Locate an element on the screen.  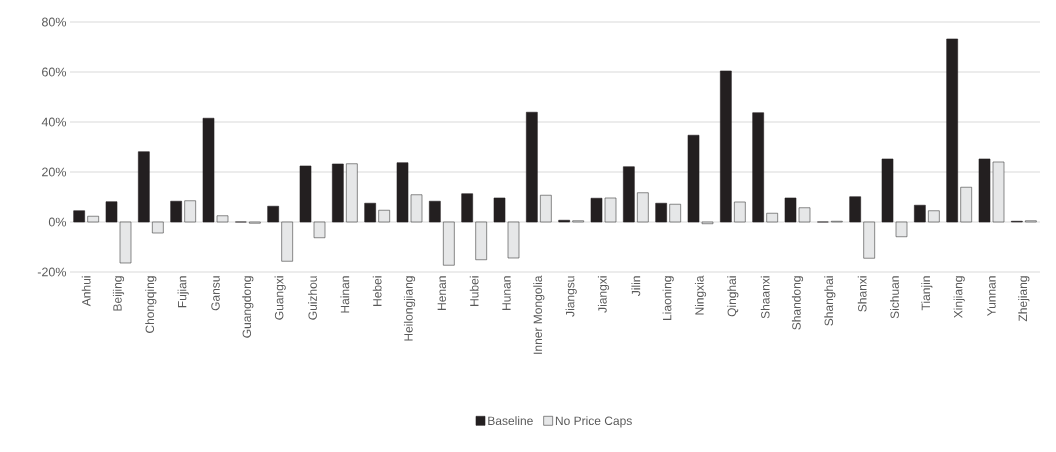
x-tick-label: Shandong is located at coordinates (797, 303).